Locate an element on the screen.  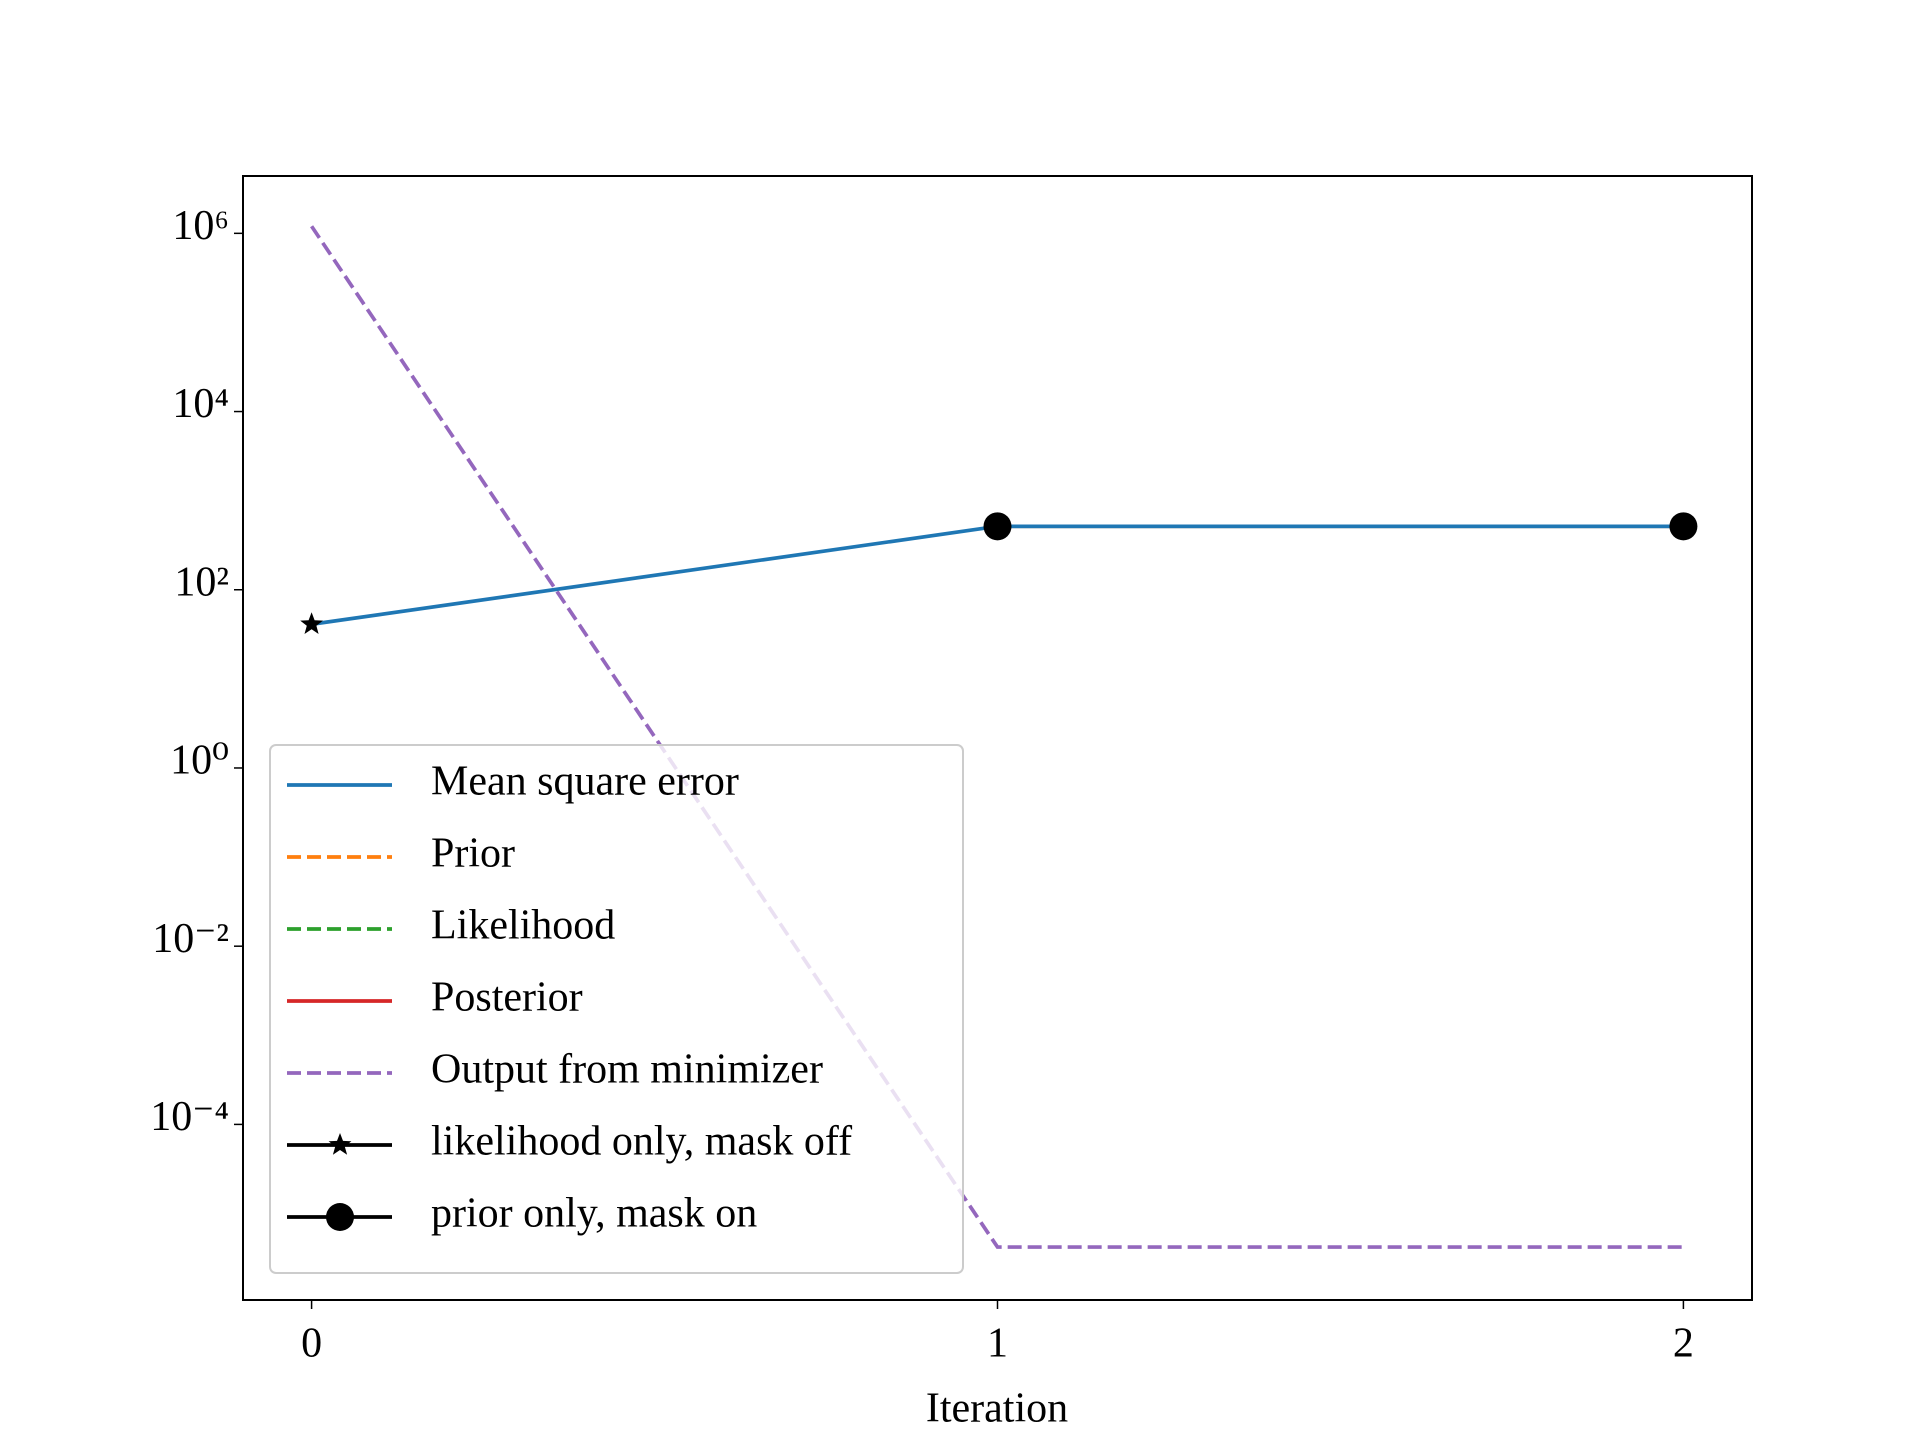
y-tick-label: 10⁰ is located at coordinates (199, 761).